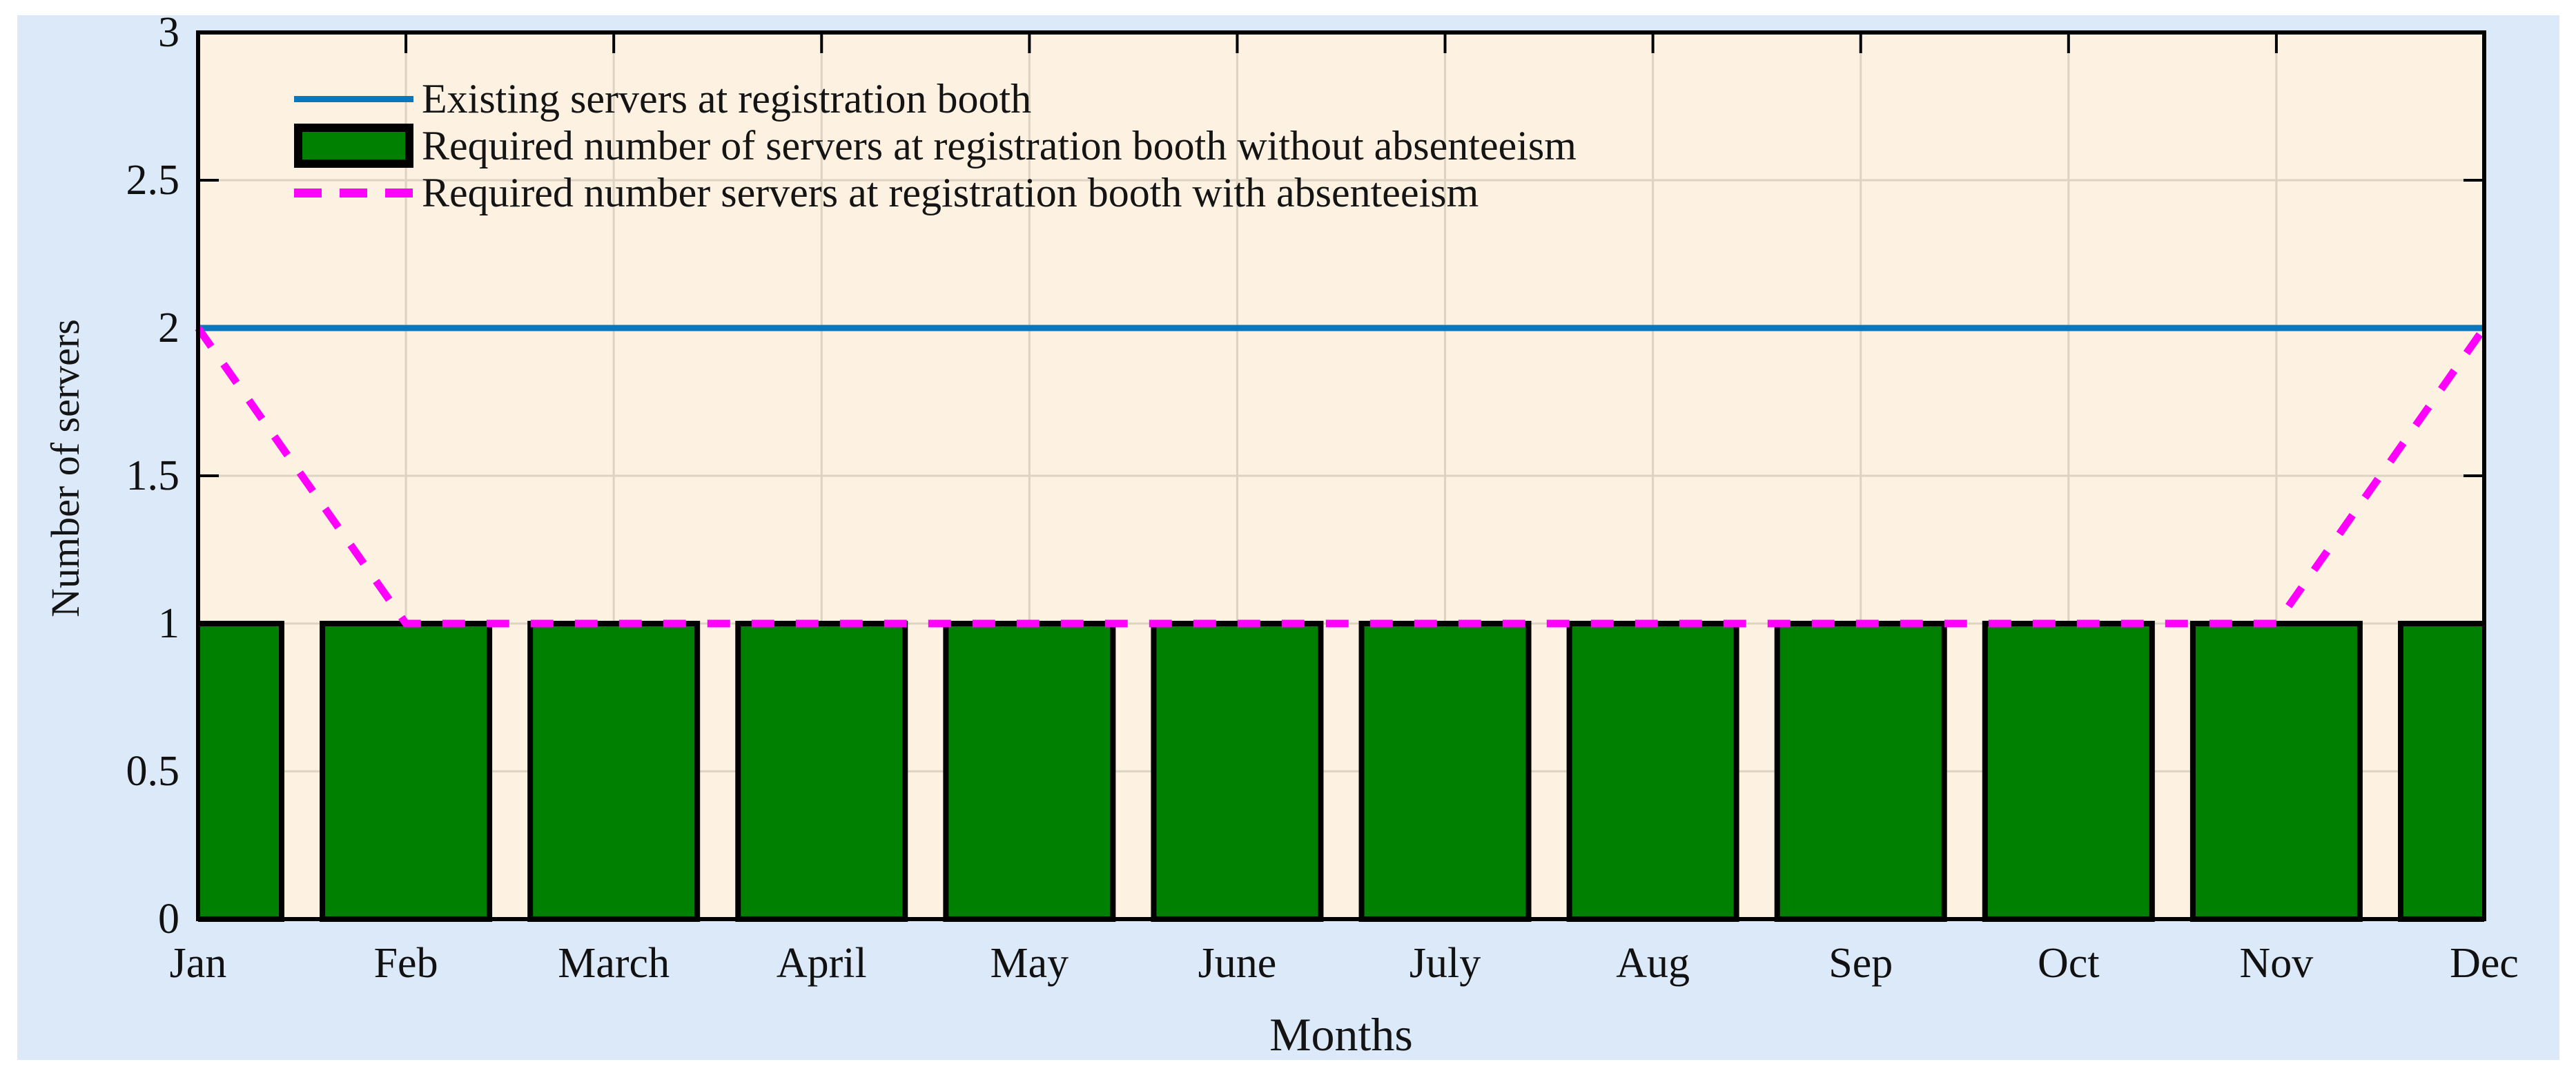 The width and height of the screenshot is (2576, 1080). Describe the element at coordinates (168, 32) in the screenshot. I see `y-tick-label: 3` at that location.